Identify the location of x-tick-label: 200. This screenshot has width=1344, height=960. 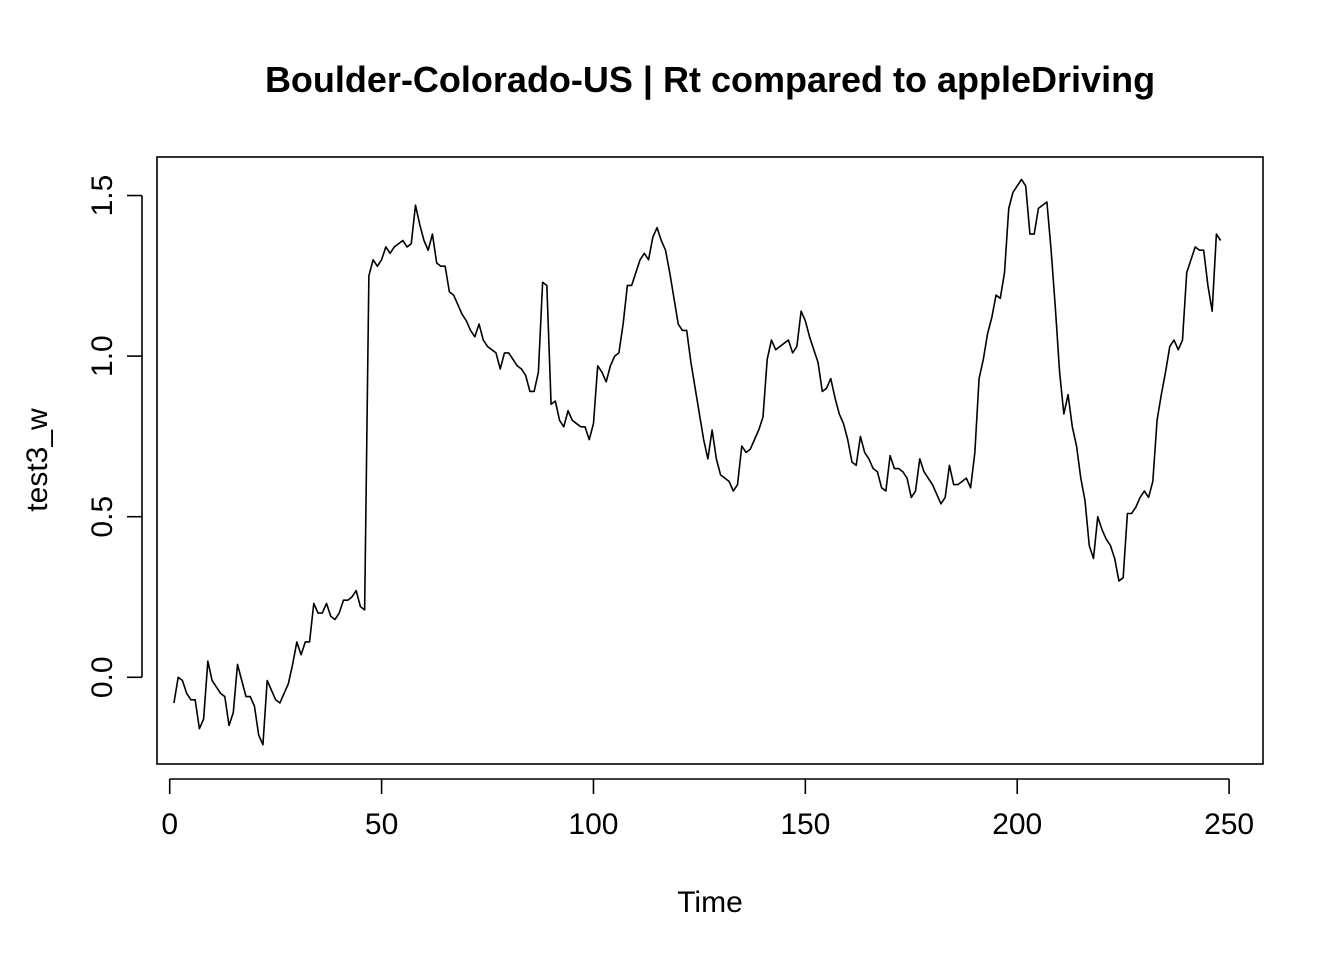
(1017, 824).